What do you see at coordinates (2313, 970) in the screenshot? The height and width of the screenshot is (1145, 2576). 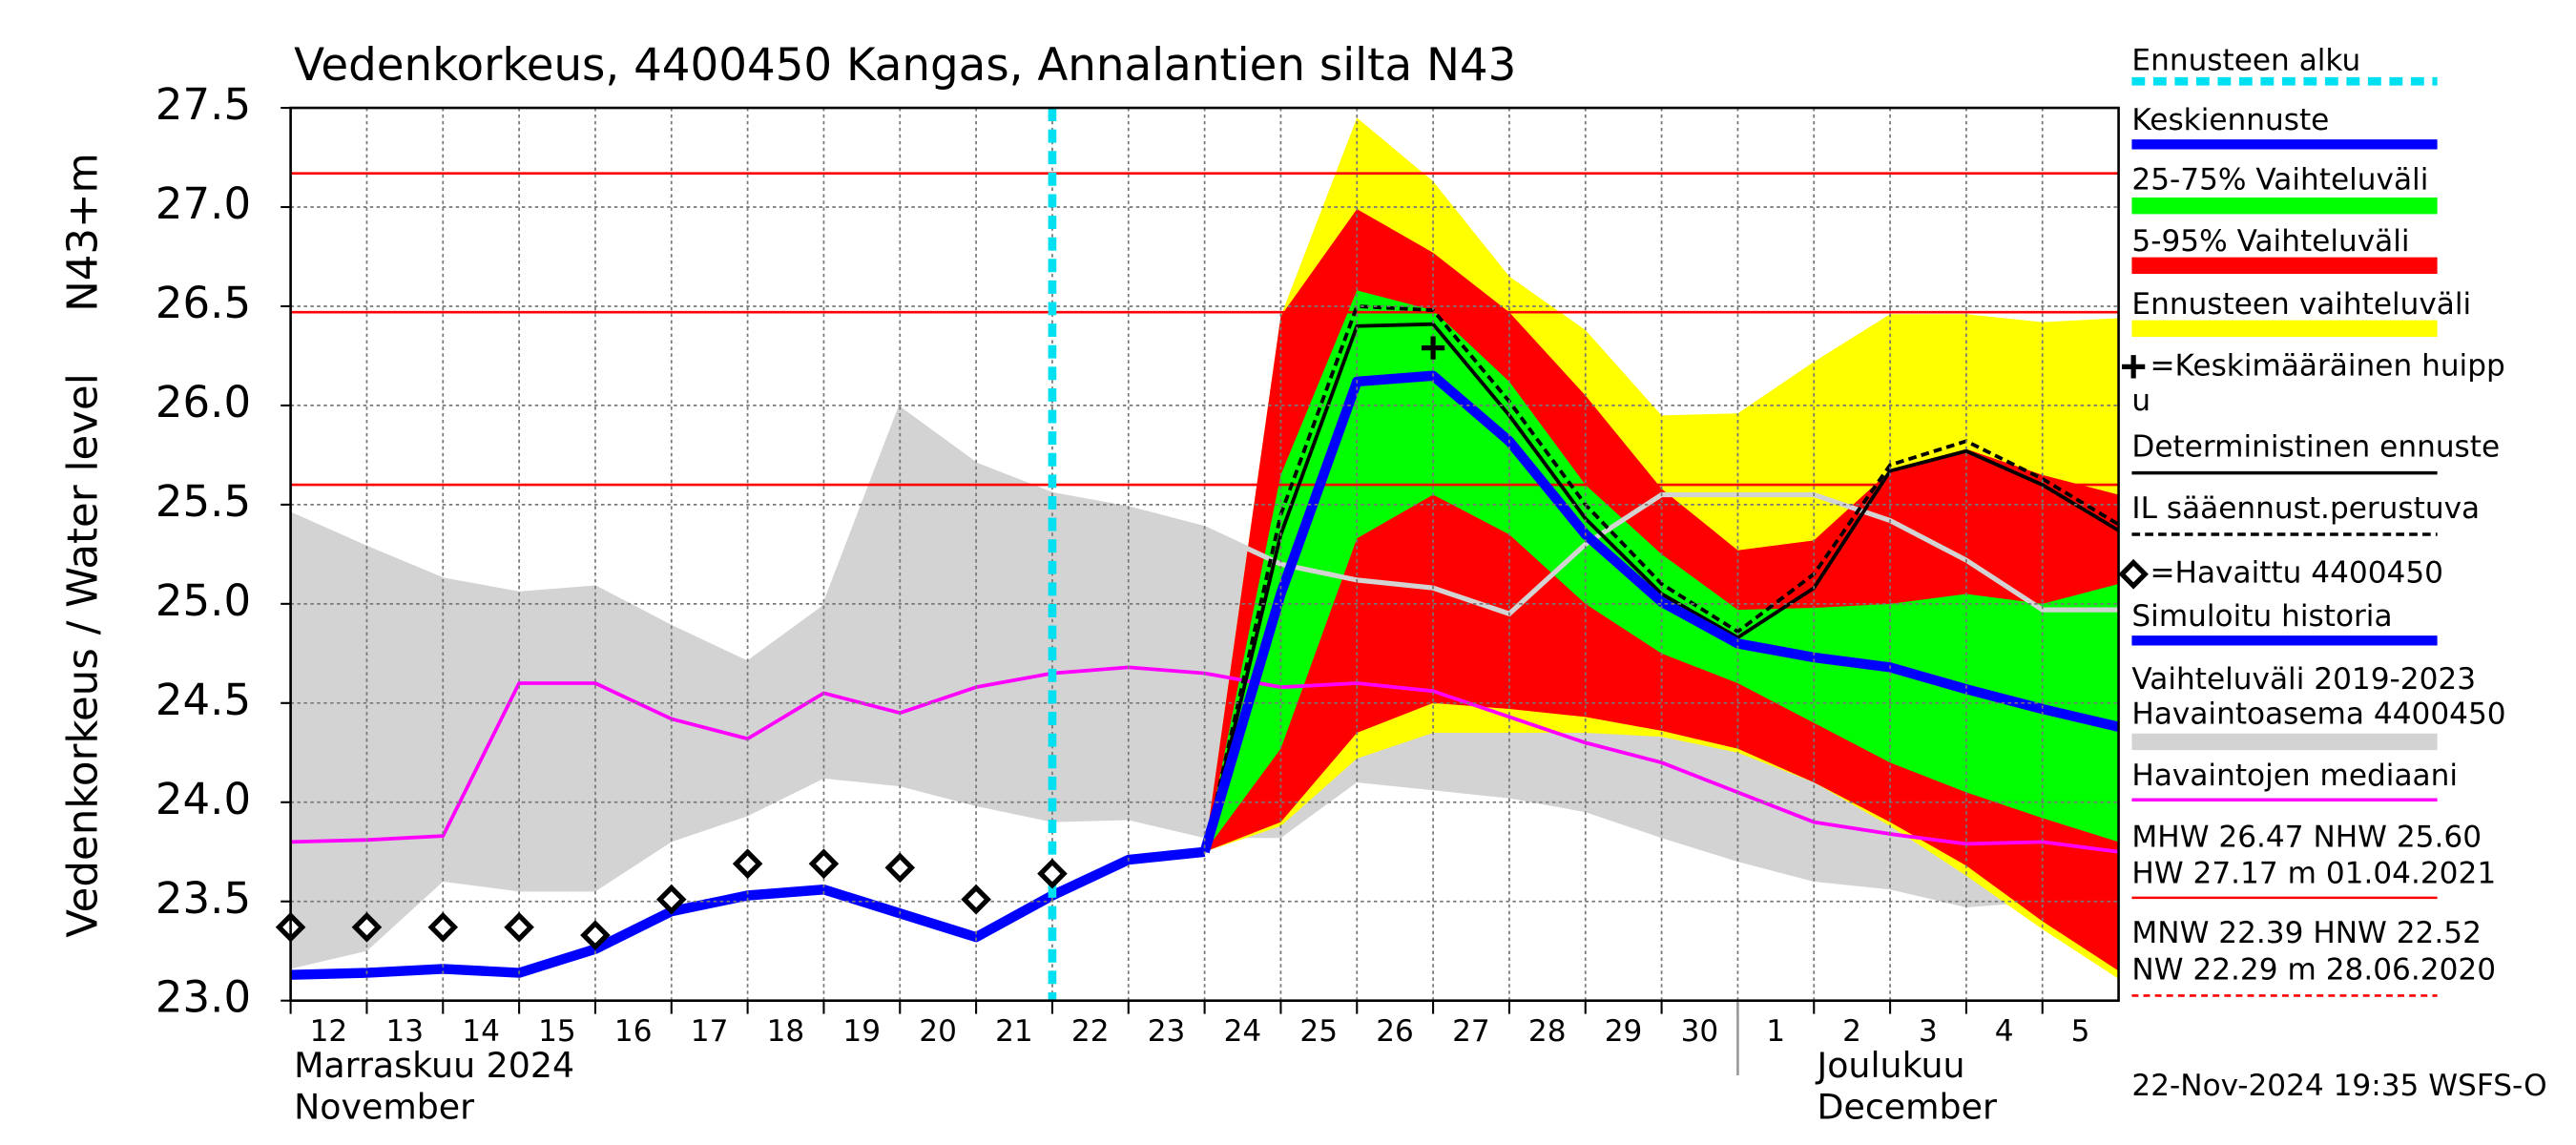 I see `stat-label: NW 22.29 m 28.06.2020` at bounding box center [2313, 970].